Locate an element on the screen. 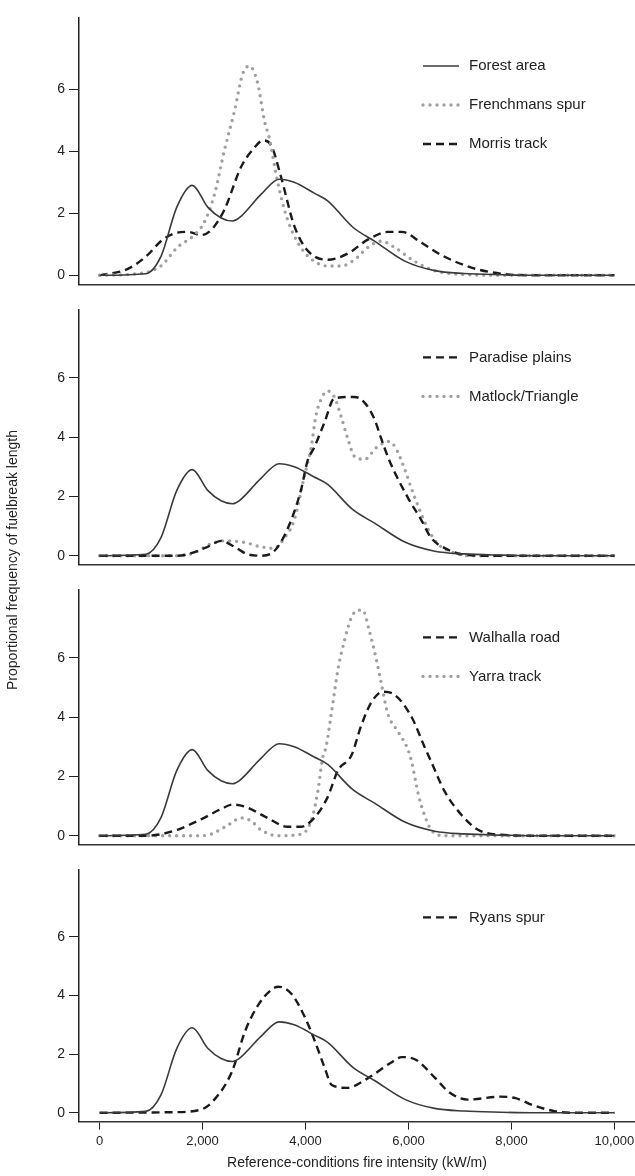 Image resolution: width=635 pixels, height=1176 pixels. y-axis-title: Proportional frequency of fuelbreak length is located at coordinates (12, 560).